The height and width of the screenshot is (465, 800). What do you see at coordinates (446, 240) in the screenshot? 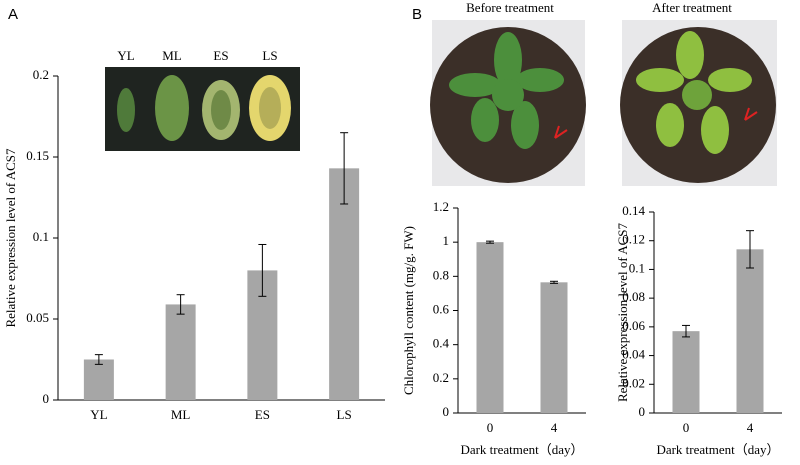
I see `y-tick-label: 1` at bounding box center [446, 240].